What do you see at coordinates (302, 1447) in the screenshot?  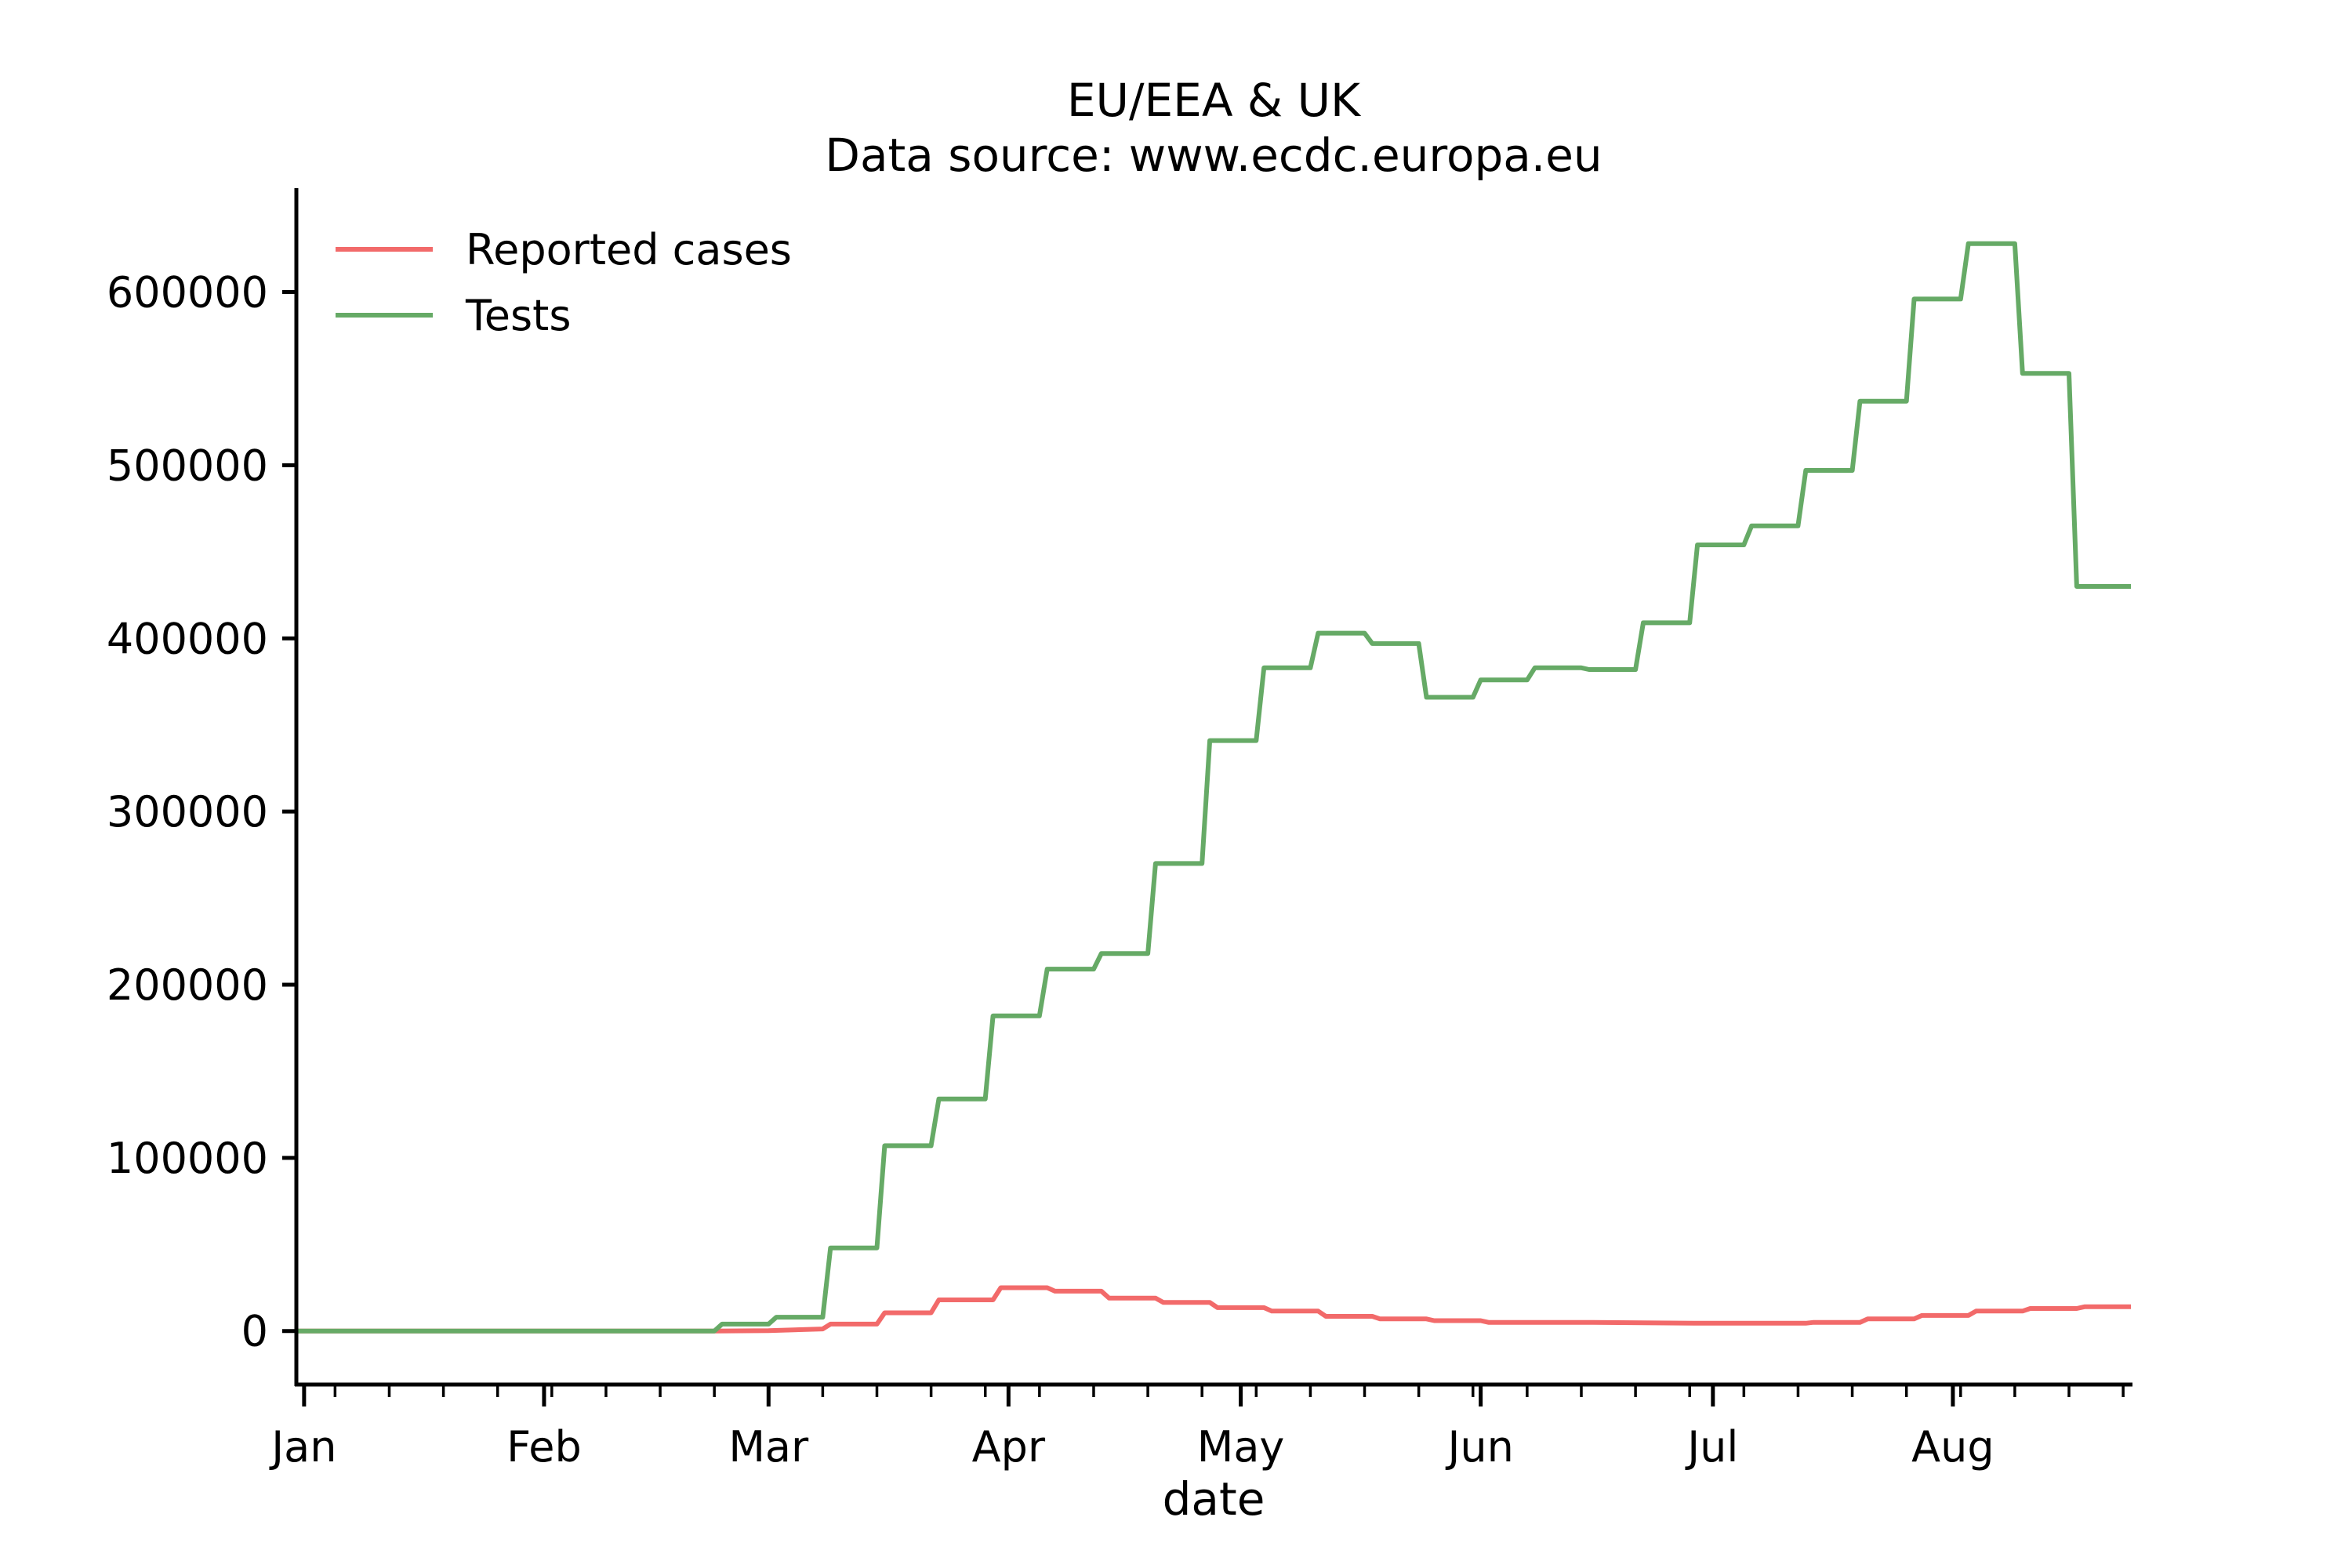 I see `x-tick-label: Jan` at bounding box center [302, 1447].